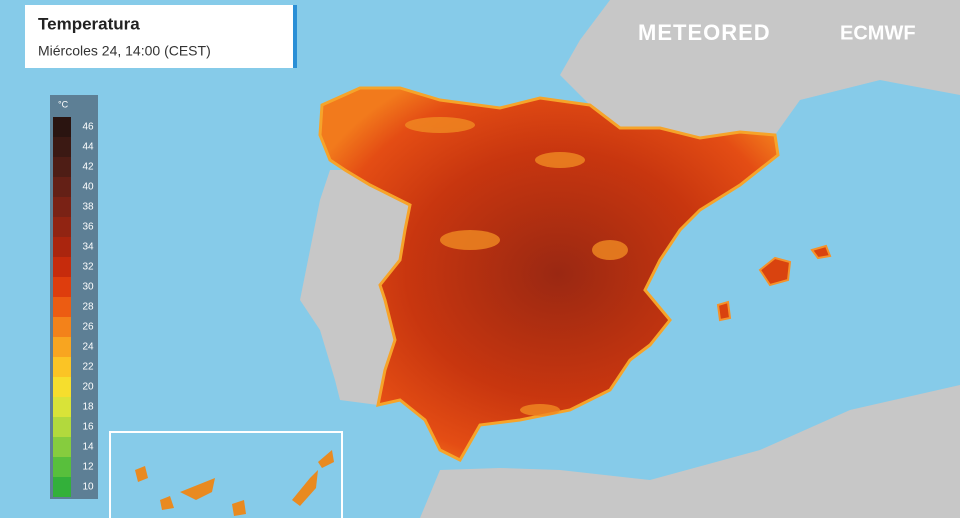 The image size is (960, 523). Describe the element at coordinates (88, 127) in the screenshot. I see `legend-label: 46` at that location.